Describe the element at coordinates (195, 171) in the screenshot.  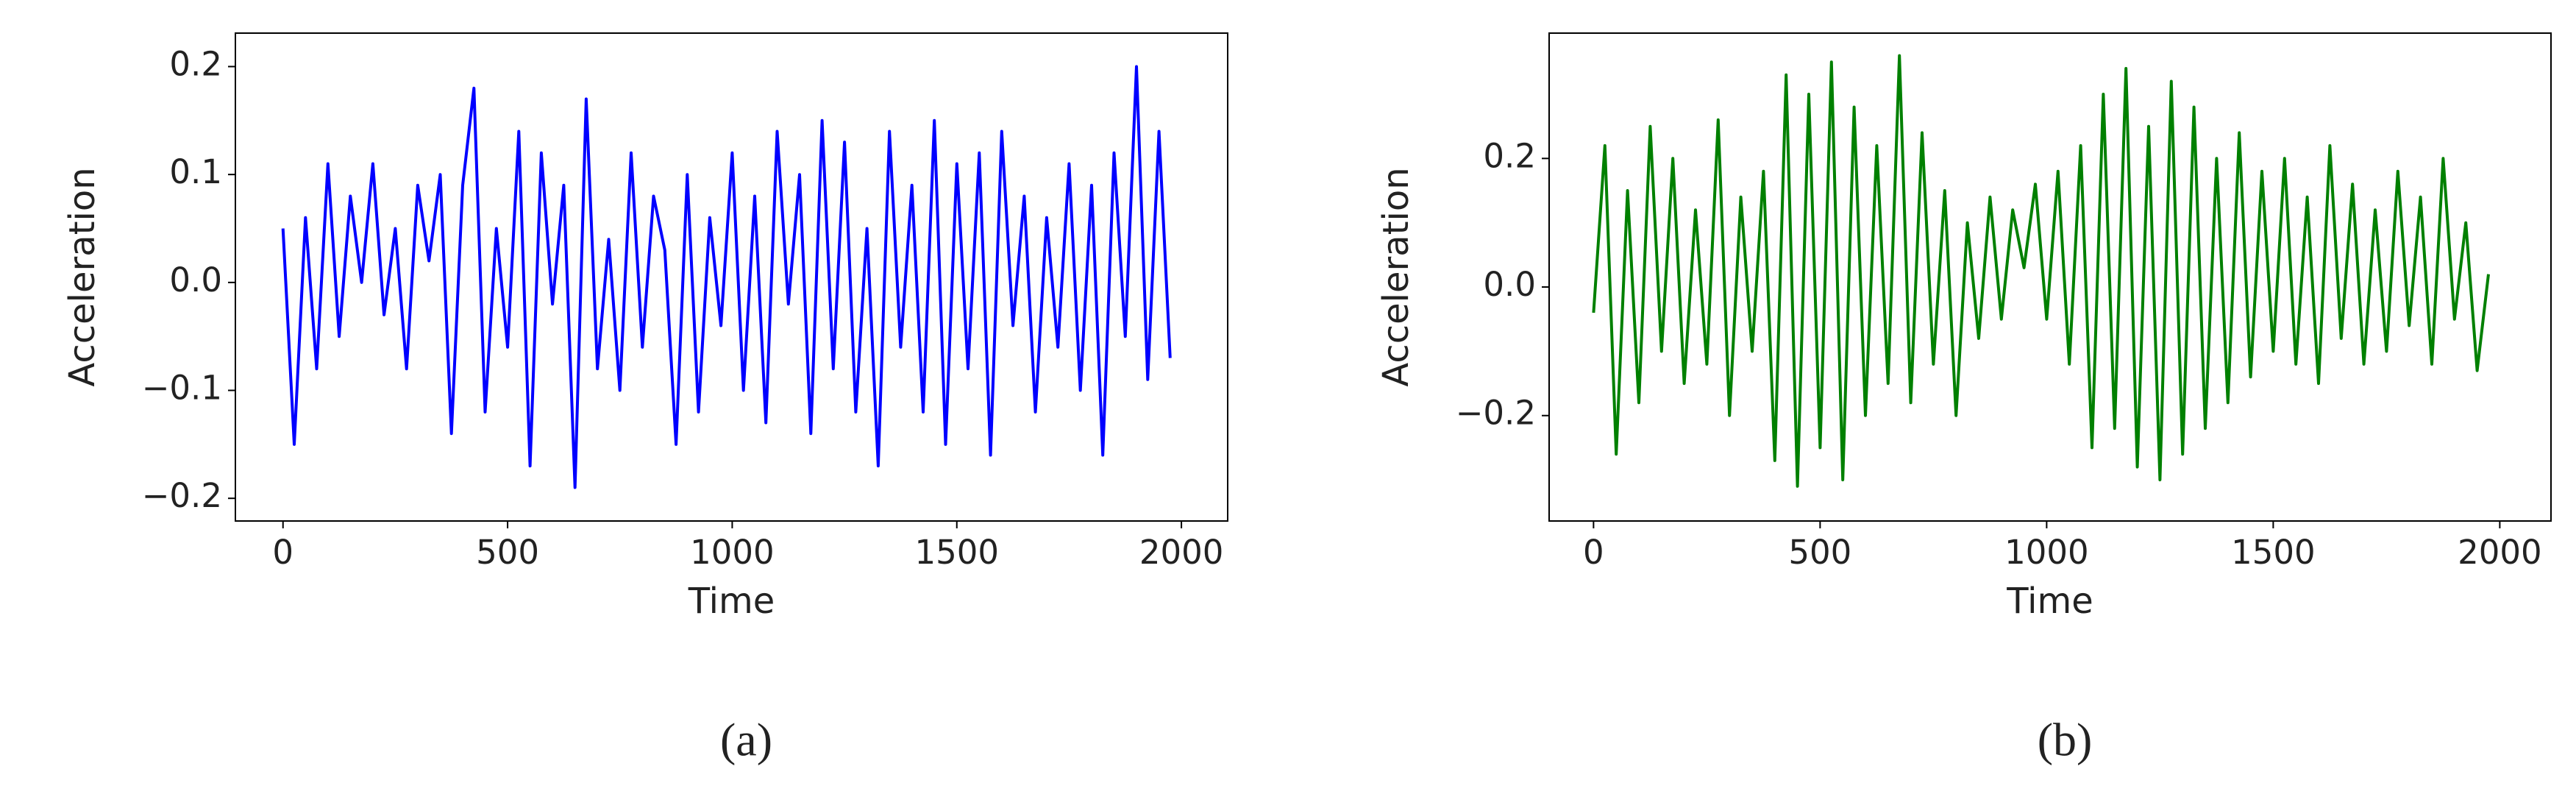
I see `y-tick-label: 0.1` at that location.